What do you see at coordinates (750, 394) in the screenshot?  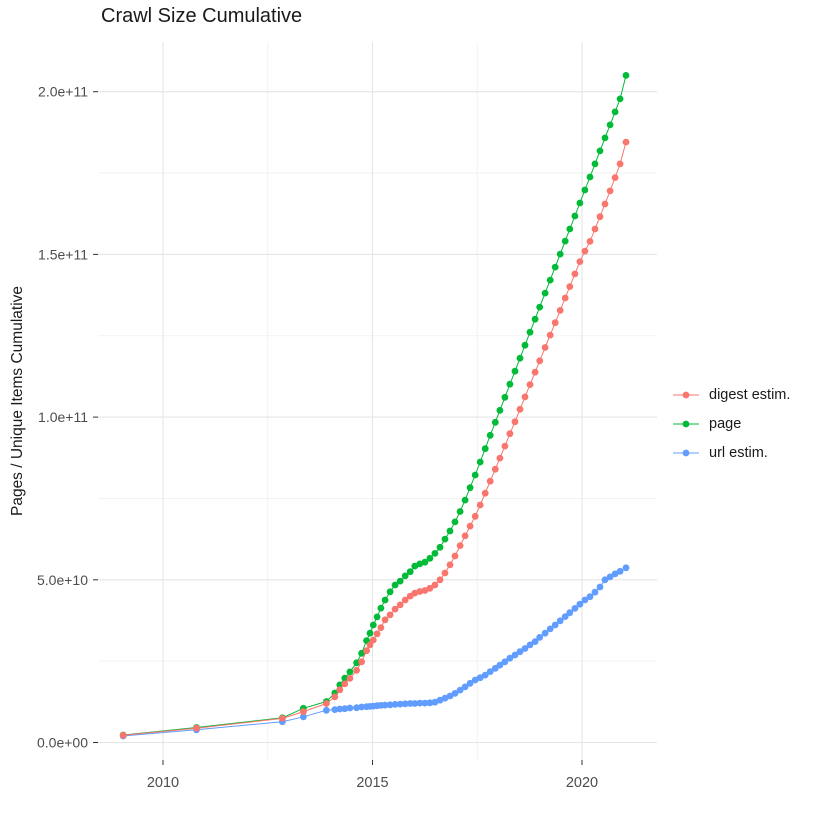 I see `legend-label-digest-estim: digest estim.` at bounding box center [750, 394].